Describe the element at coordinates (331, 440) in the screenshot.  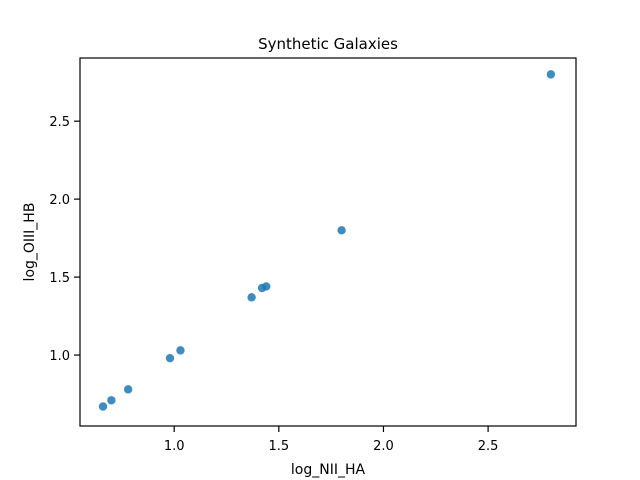
I see `x-axis-ticks: 1.0 1.5 2.0 2.5` at that location.